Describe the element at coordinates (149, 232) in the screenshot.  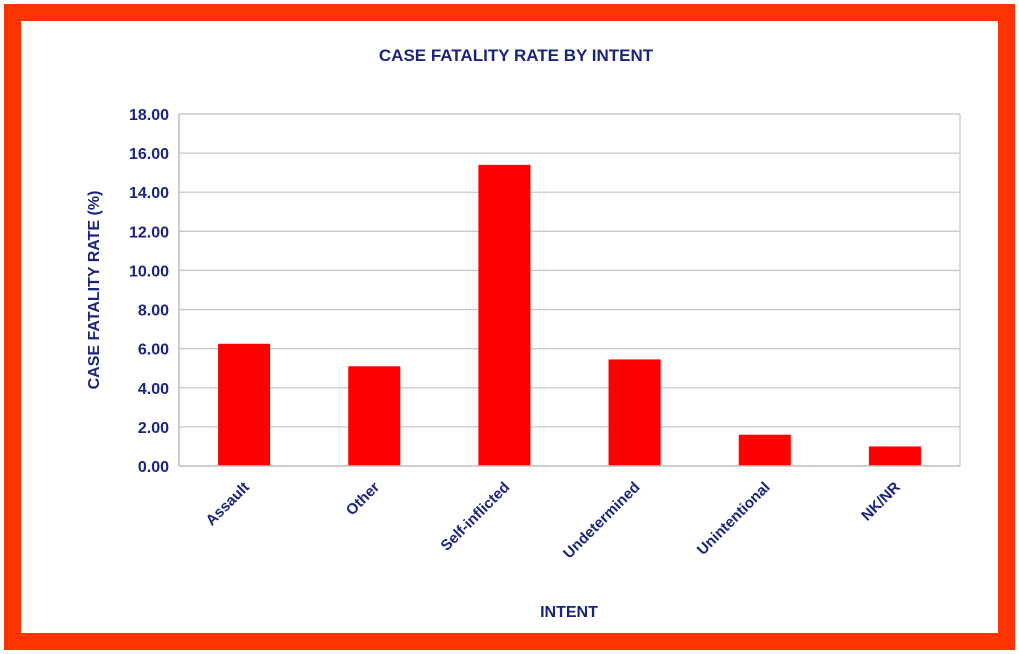
I see `y-tick-label: 12.00` at that location.